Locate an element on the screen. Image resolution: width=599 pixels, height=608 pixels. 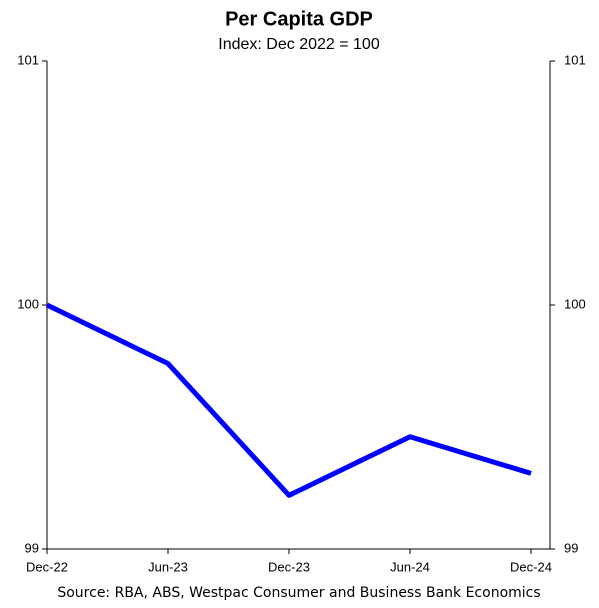
x-tick-label: Dec-24 is located at coordinates (531, 566).